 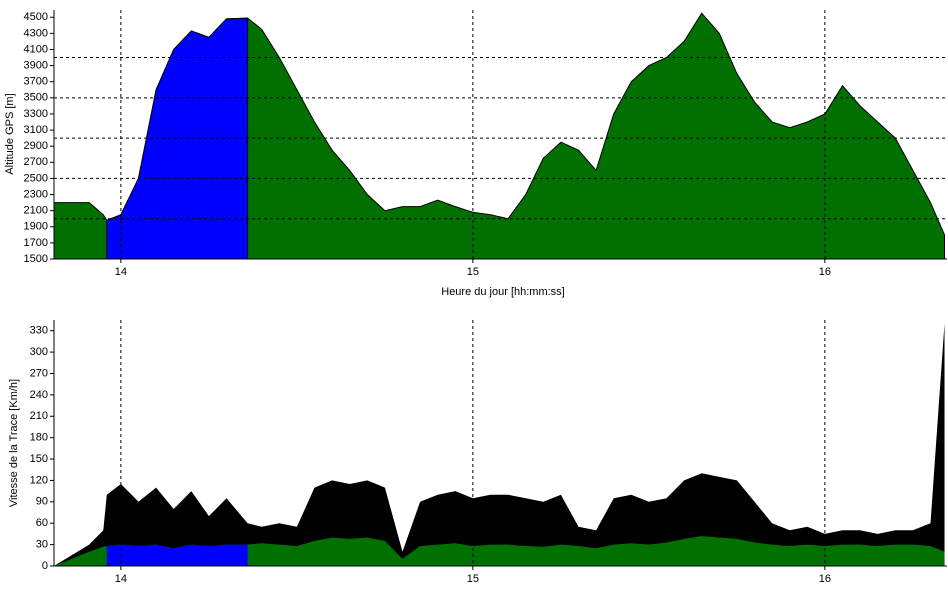 I want to click on y-tick-label: 4300, so click(x=36, y=33).